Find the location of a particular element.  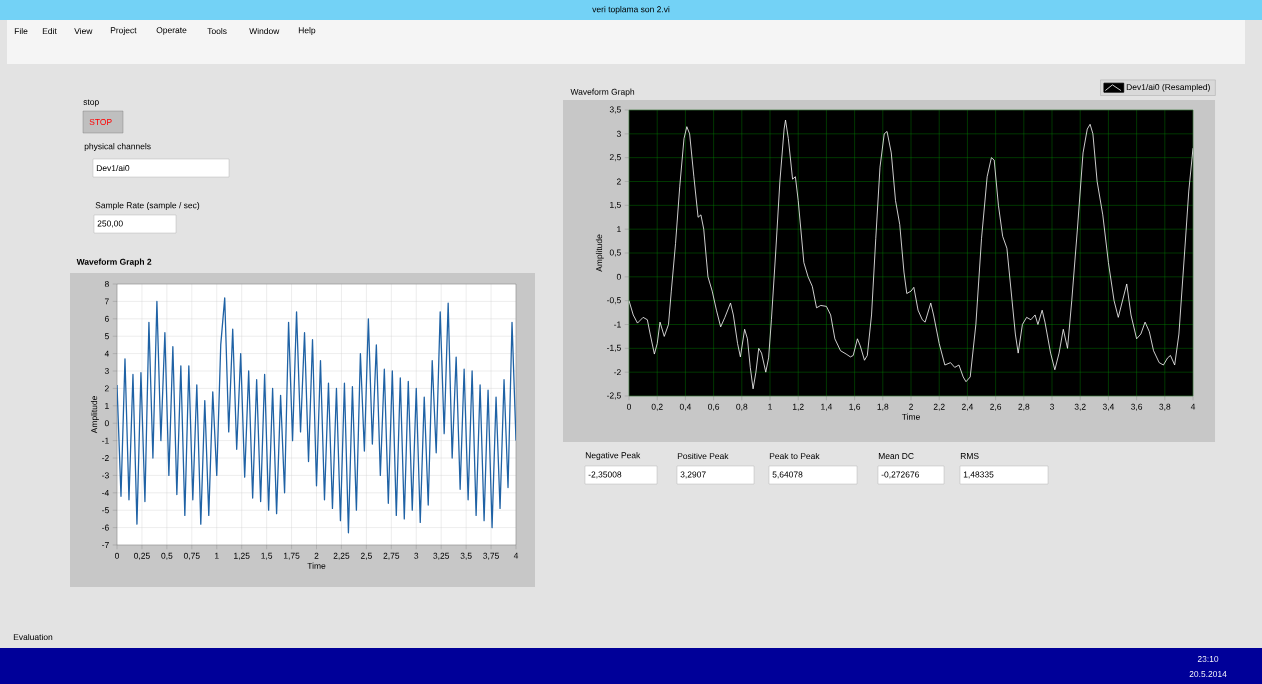

x-tick-label: 3,2 is located at coordinates (1080, 407).